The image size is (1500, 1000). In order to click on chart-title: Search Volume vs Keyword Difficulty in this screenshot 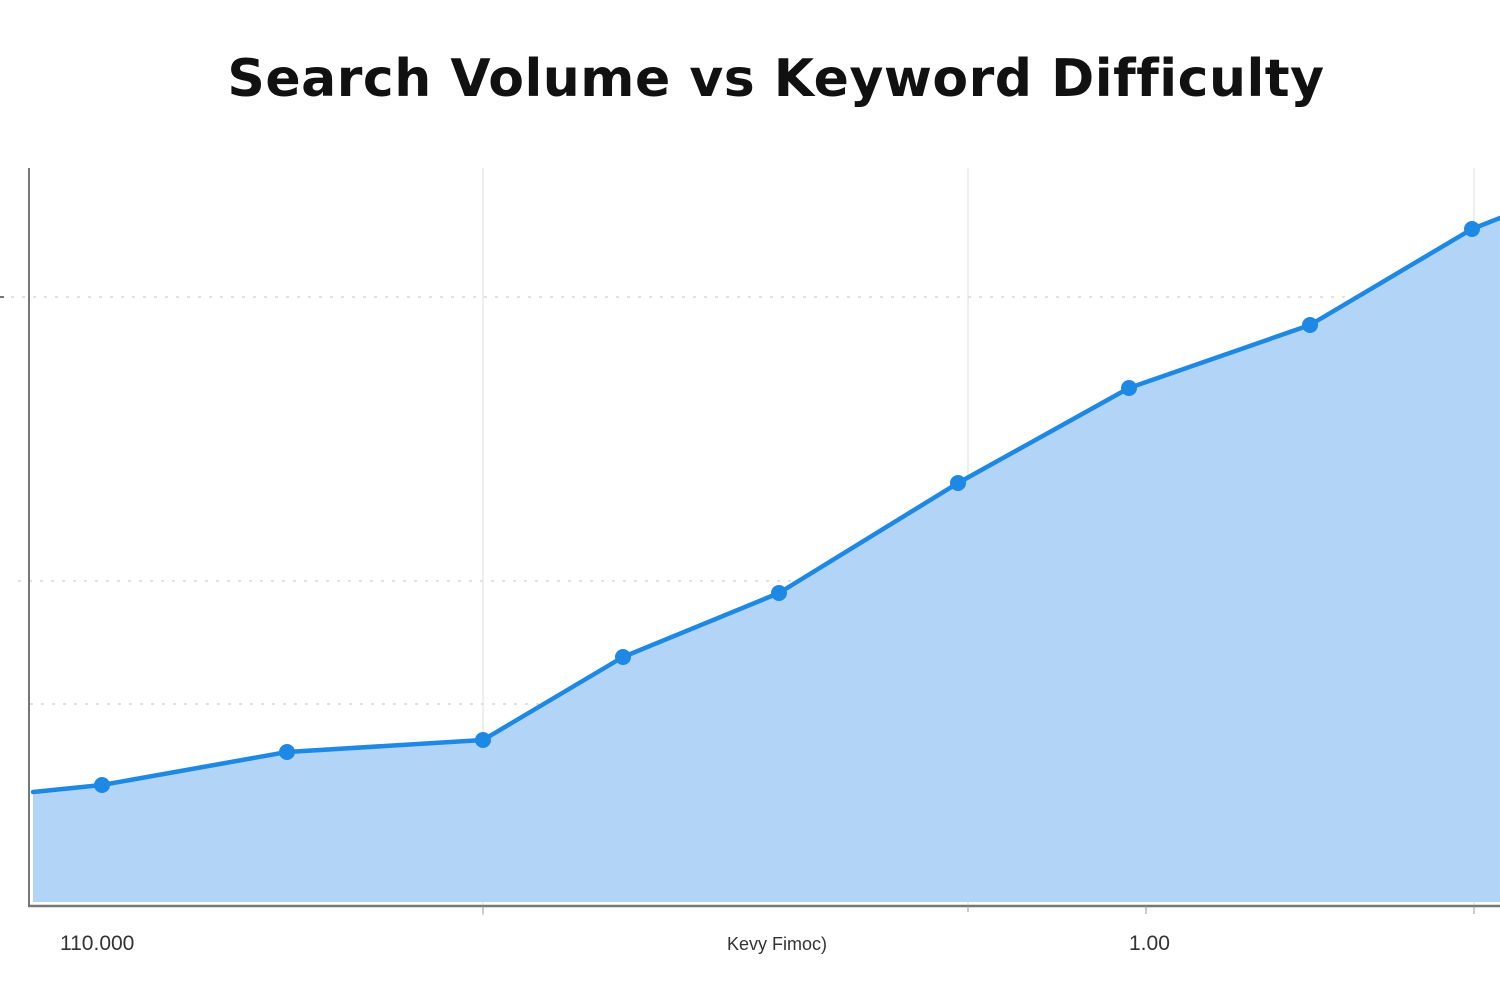, I will do `click(776, 79)`.